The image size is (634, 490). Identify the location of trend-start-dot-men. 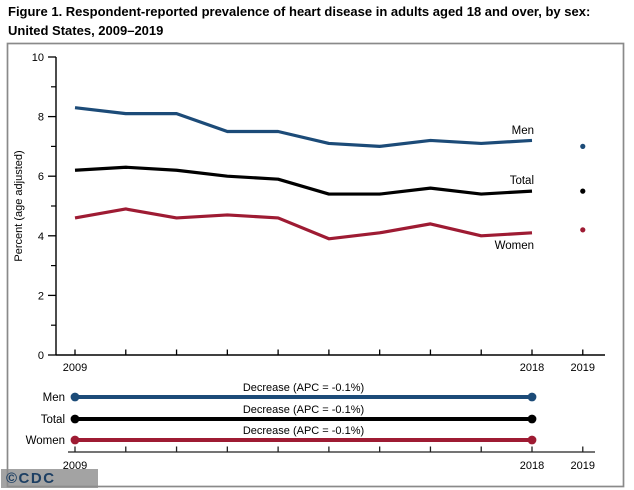
(75, 397).